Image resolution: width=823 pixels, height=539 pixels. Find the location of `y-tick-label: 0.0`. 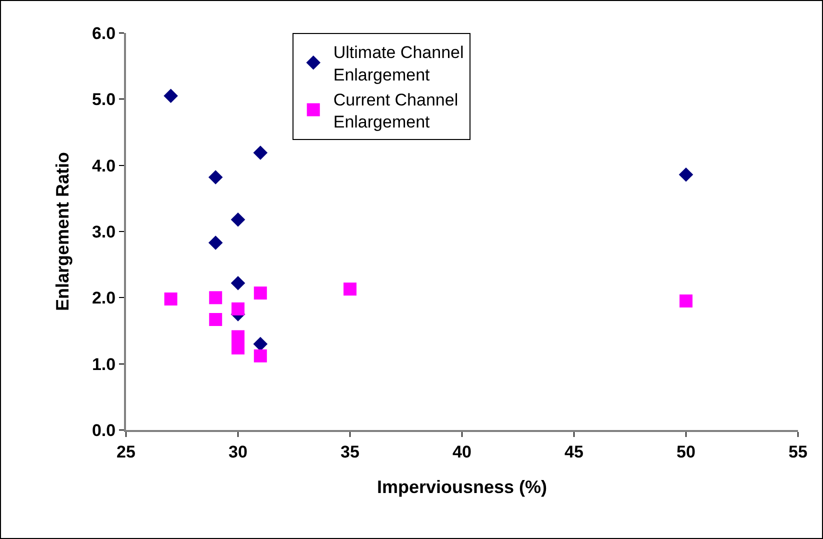

y-tick-label: 0.0 is located at coordinates (104, 430).